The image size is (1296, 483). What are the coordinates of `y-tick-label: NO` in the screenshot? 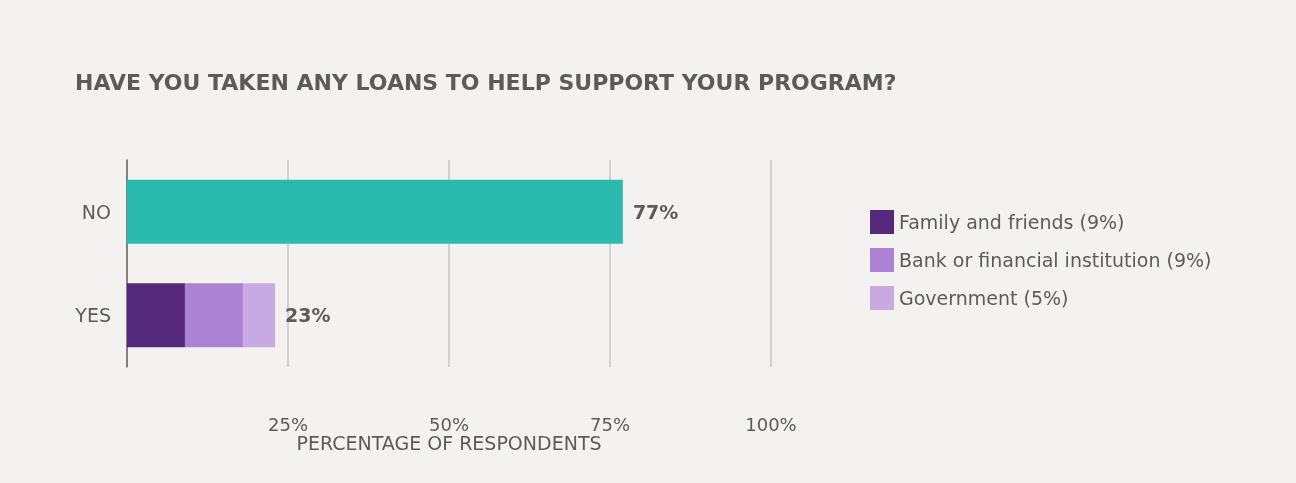 It's located at (96, 211).